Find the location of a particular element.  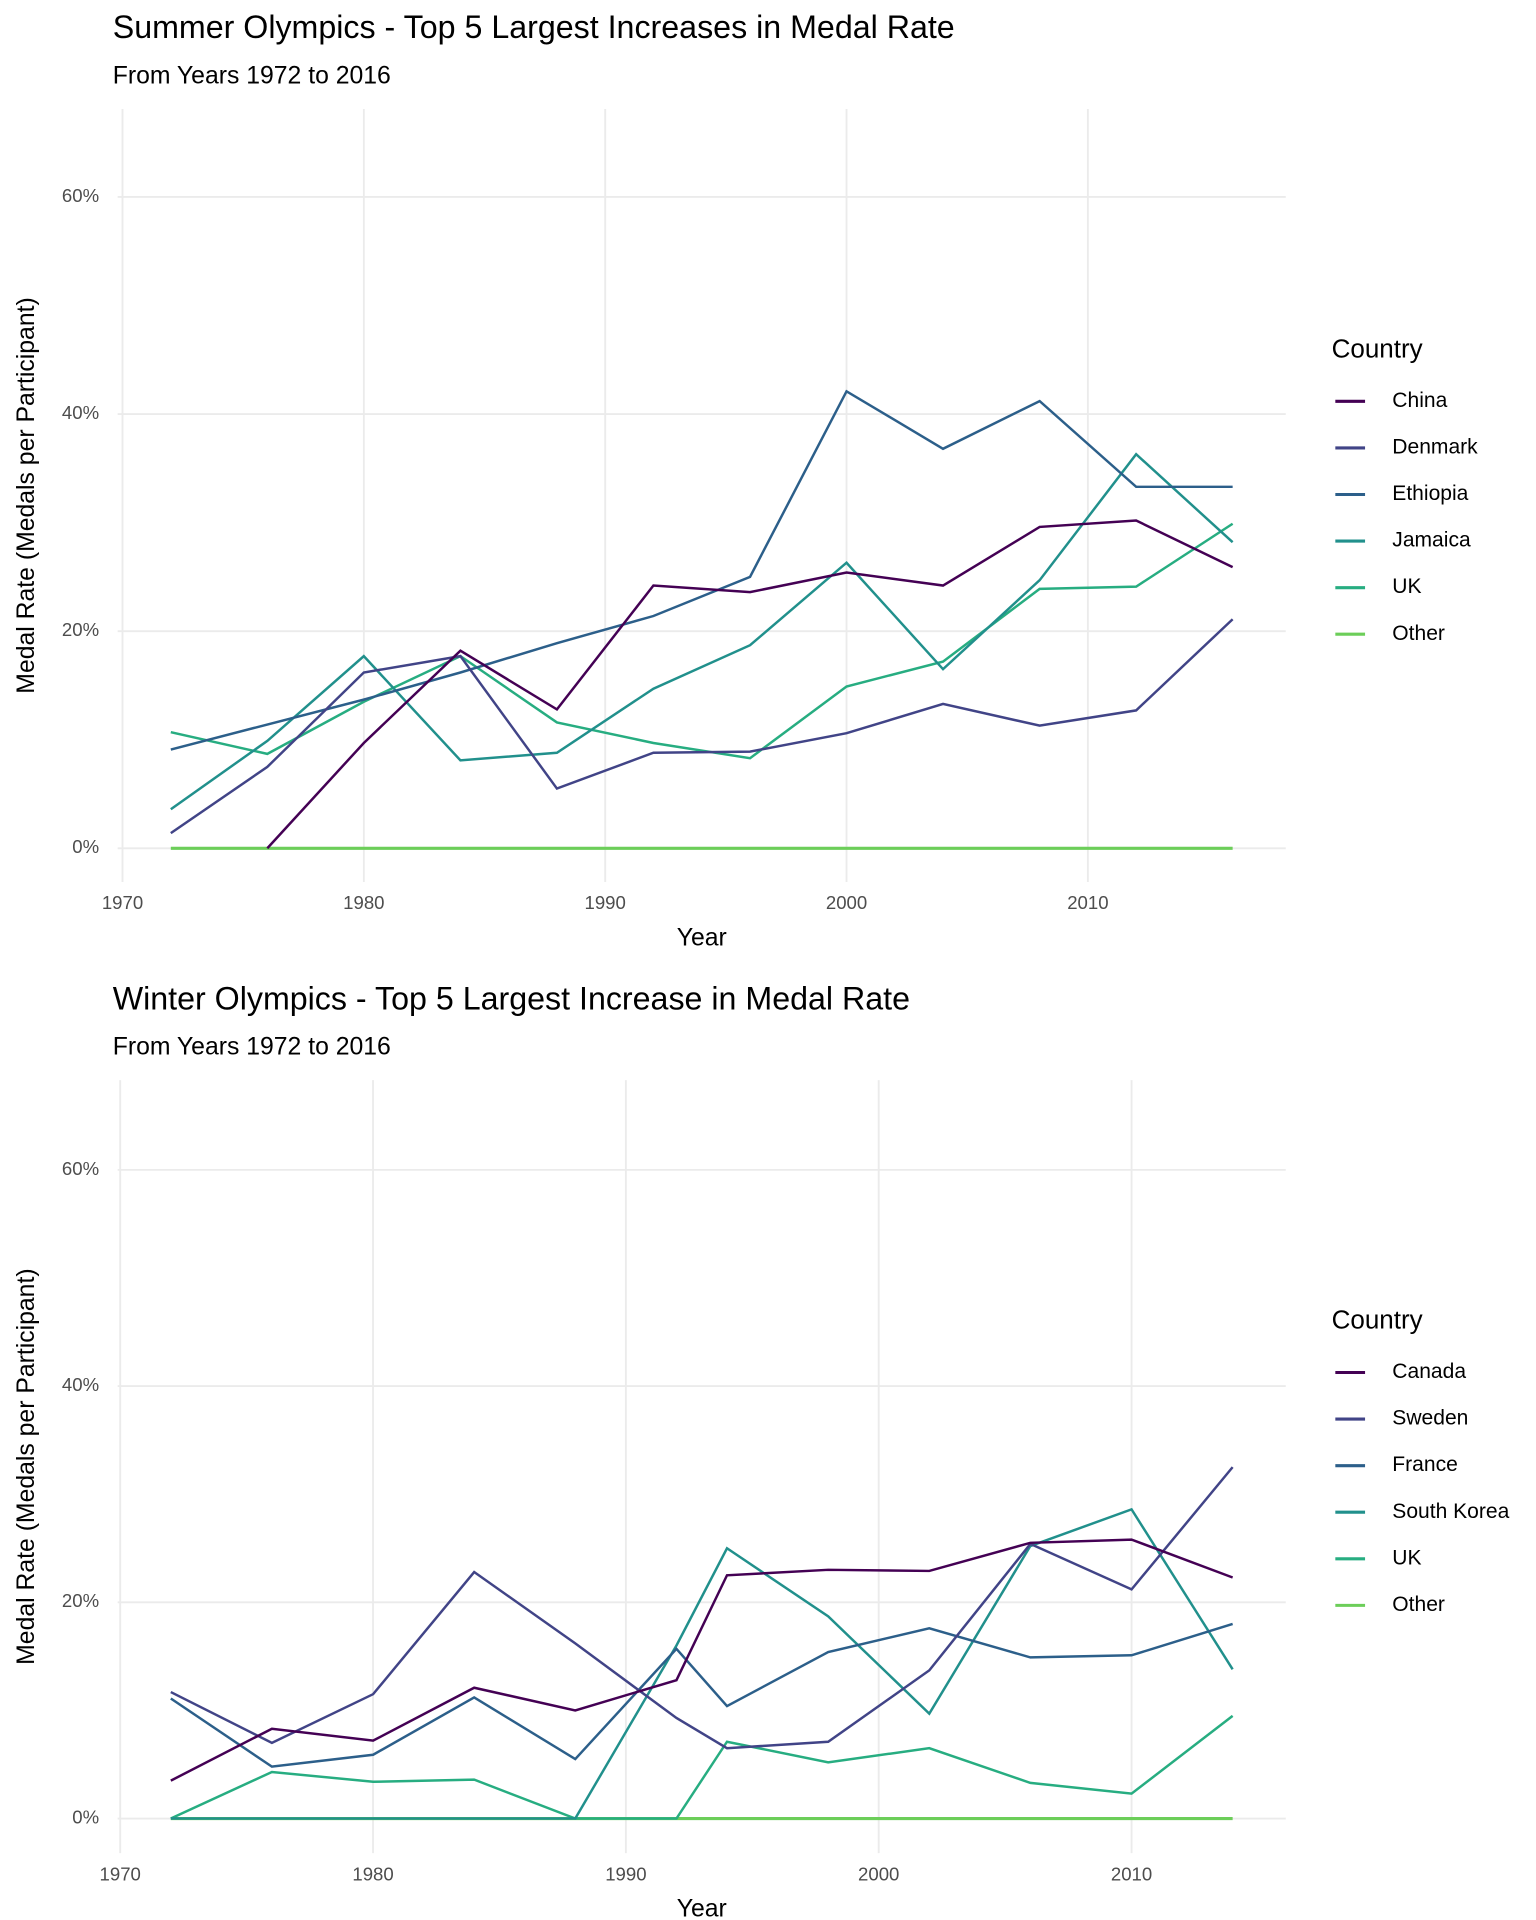

legend-label: Ethiopia is located at coordinates (1430, 493).